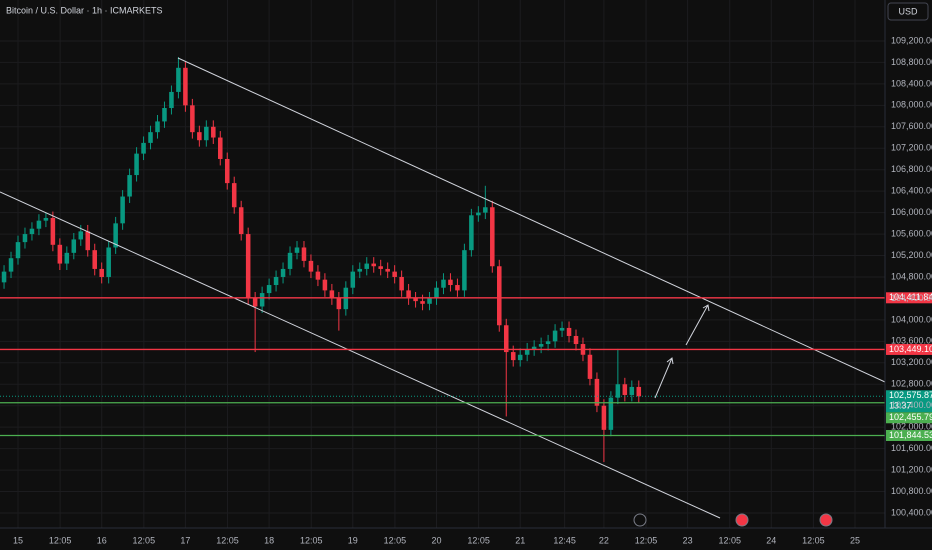 Image resolution: width=932 pixels, height=550 pixels. What do you see at coordinates (688, 540) in the screenshot?
I see `x-tick-label: 23` at bounding box center [688, 540].